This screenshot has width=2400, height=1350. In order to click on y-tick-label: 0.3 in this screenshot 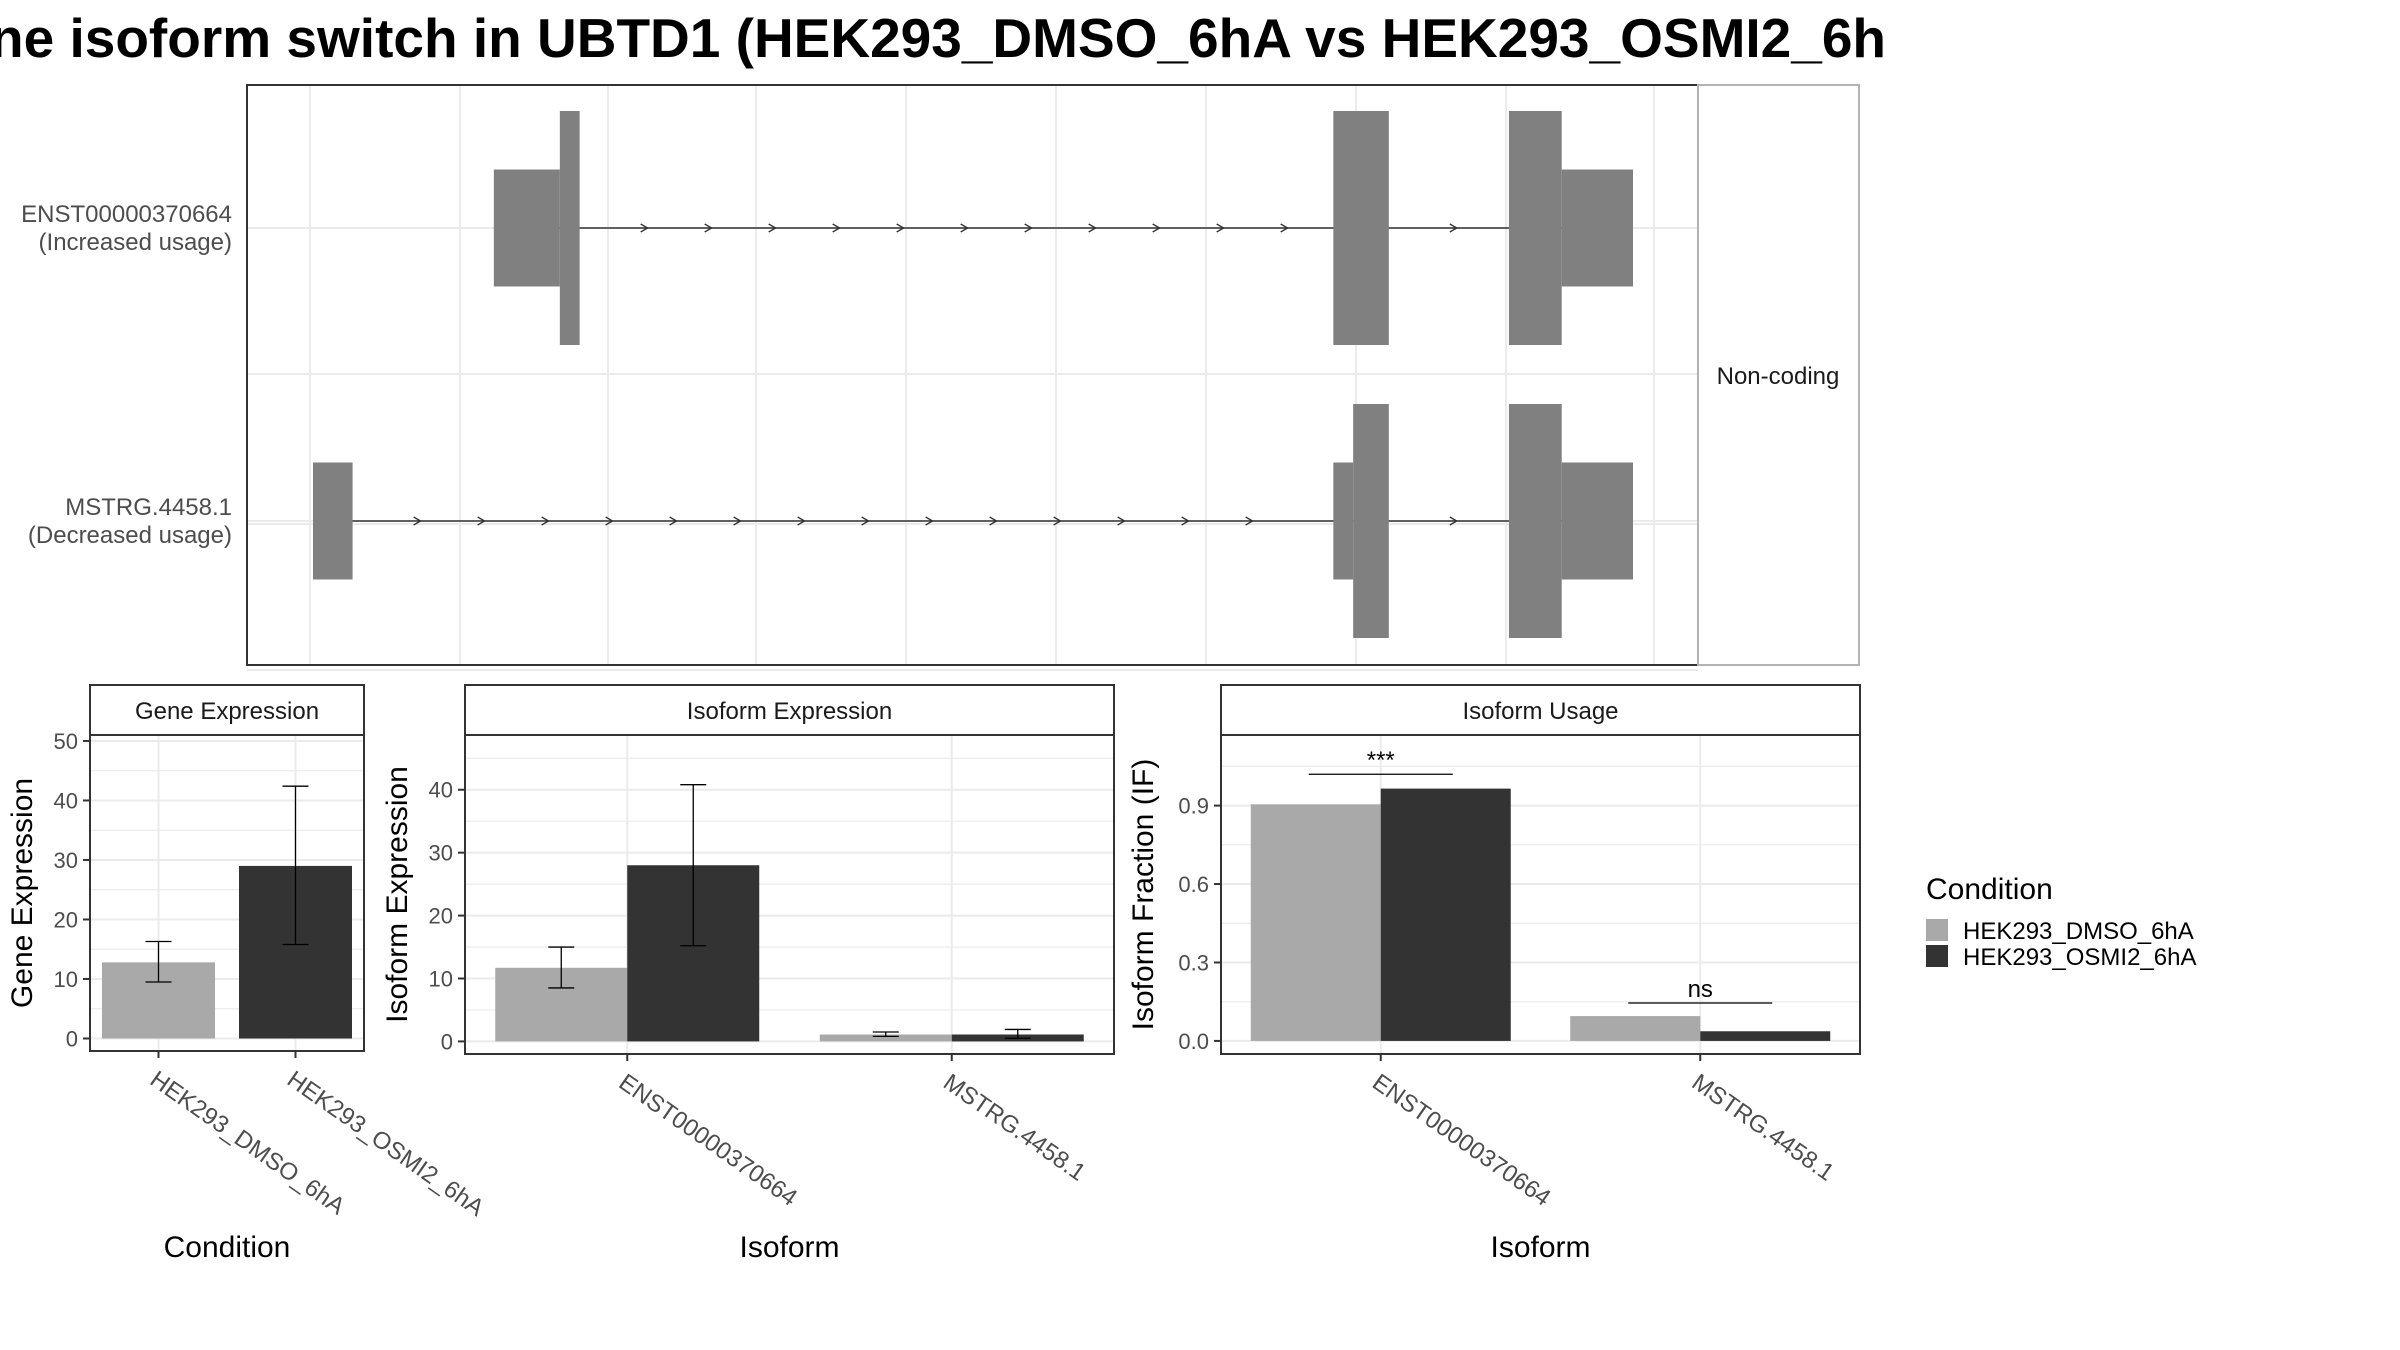, I will do `click(1193, 962)`.